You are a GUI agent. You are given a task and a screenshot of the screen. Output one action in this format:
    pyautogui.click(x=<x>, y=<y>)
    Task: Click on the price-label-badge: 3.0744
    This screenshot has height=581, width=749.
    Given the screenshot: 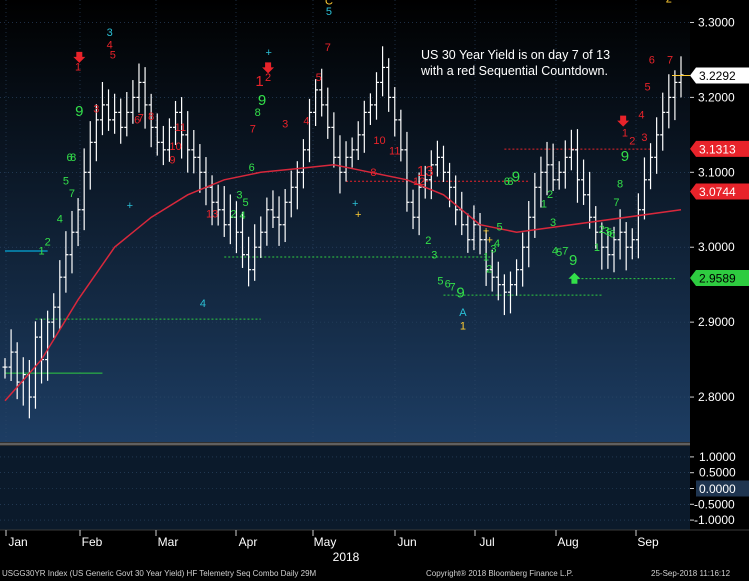 What is the action you would take?
    pyautogui.click(x=719, y=191)
    